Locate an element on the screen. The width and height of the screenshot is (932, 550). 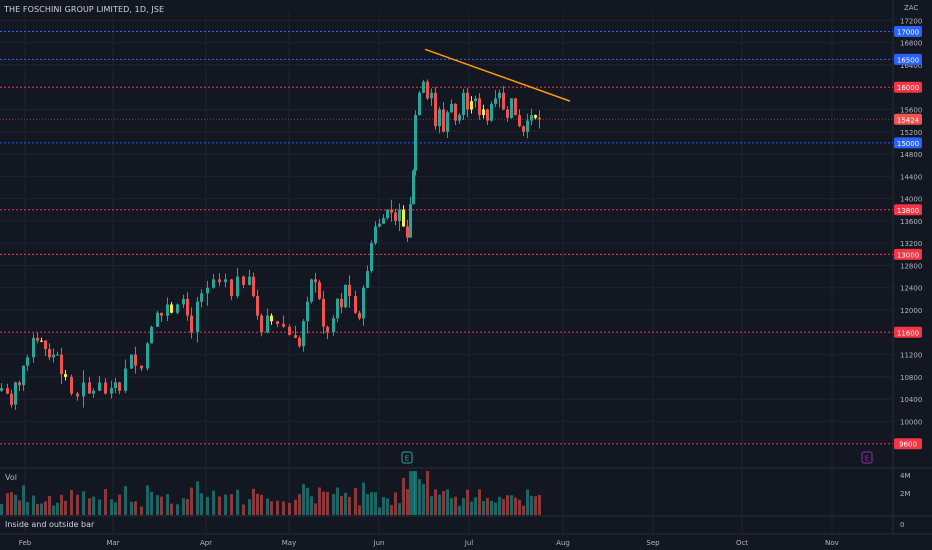
price-tick-label: 16400 is located at coordinates (911, 66).